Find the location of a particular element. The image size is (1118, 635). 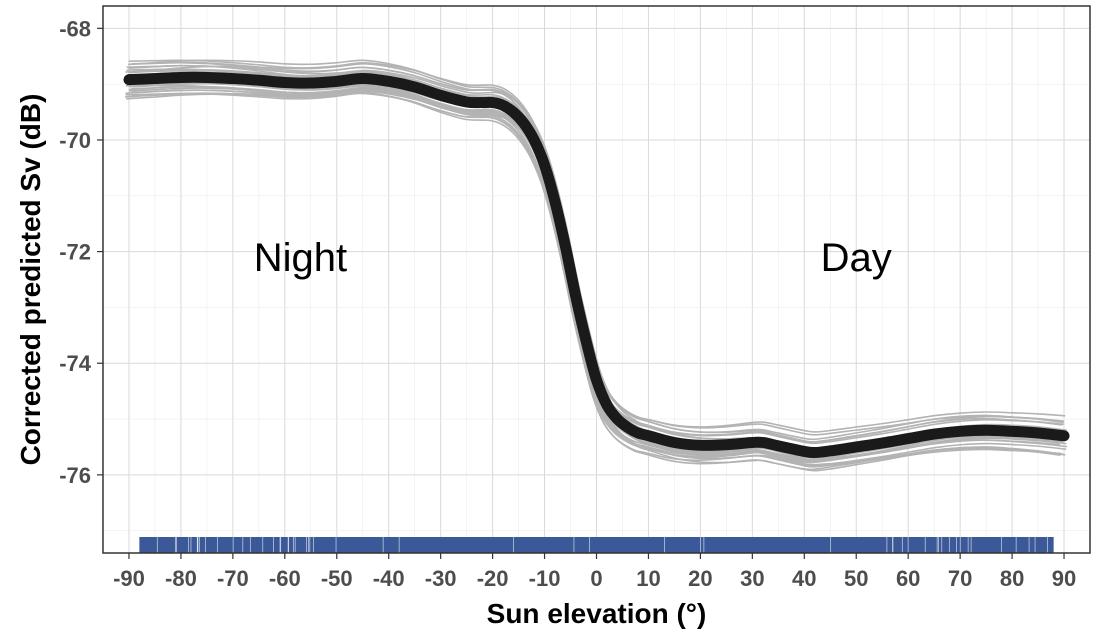

y-tick-label: -68 is located at coordinates (75, 28).